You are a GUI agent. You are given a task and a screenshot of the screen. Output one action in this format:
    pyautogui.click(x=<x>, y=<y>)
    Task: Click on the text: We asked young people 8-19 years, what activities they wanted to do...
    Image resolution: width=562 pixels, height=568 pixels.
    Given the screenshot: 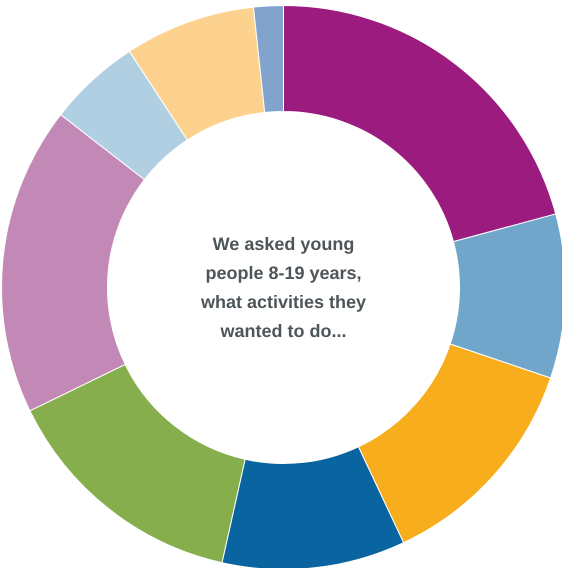 What is the action you would take?
    pyautogui.click(x=283, y=287)
    